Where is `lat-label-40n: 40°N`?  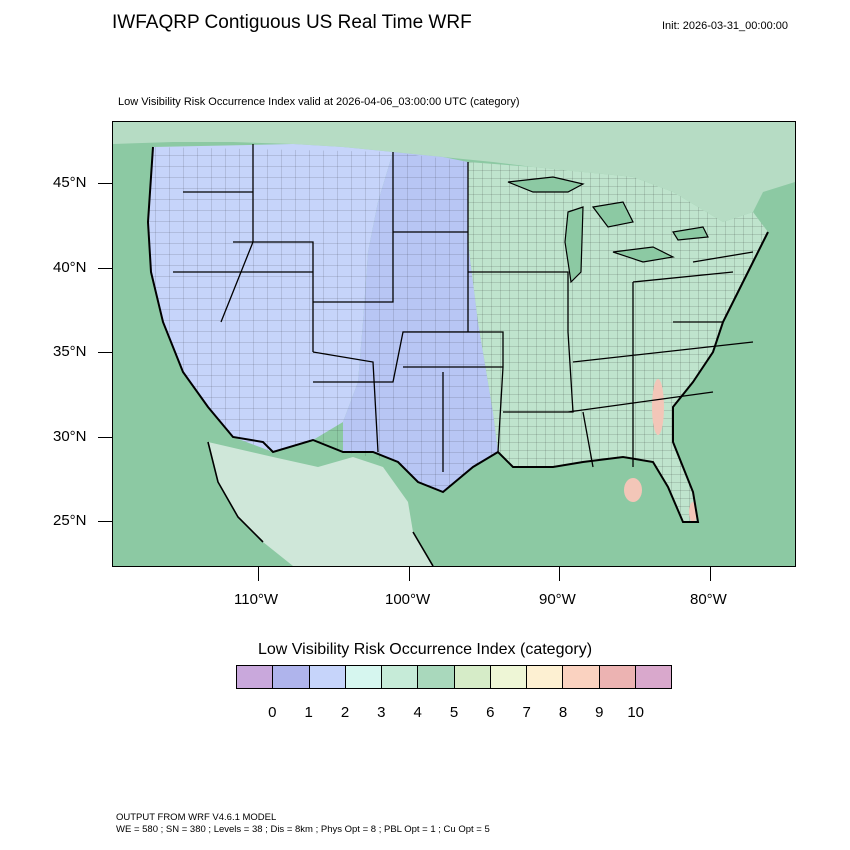
lat-label-40n: 40°N is located at coordinates (70, 267).